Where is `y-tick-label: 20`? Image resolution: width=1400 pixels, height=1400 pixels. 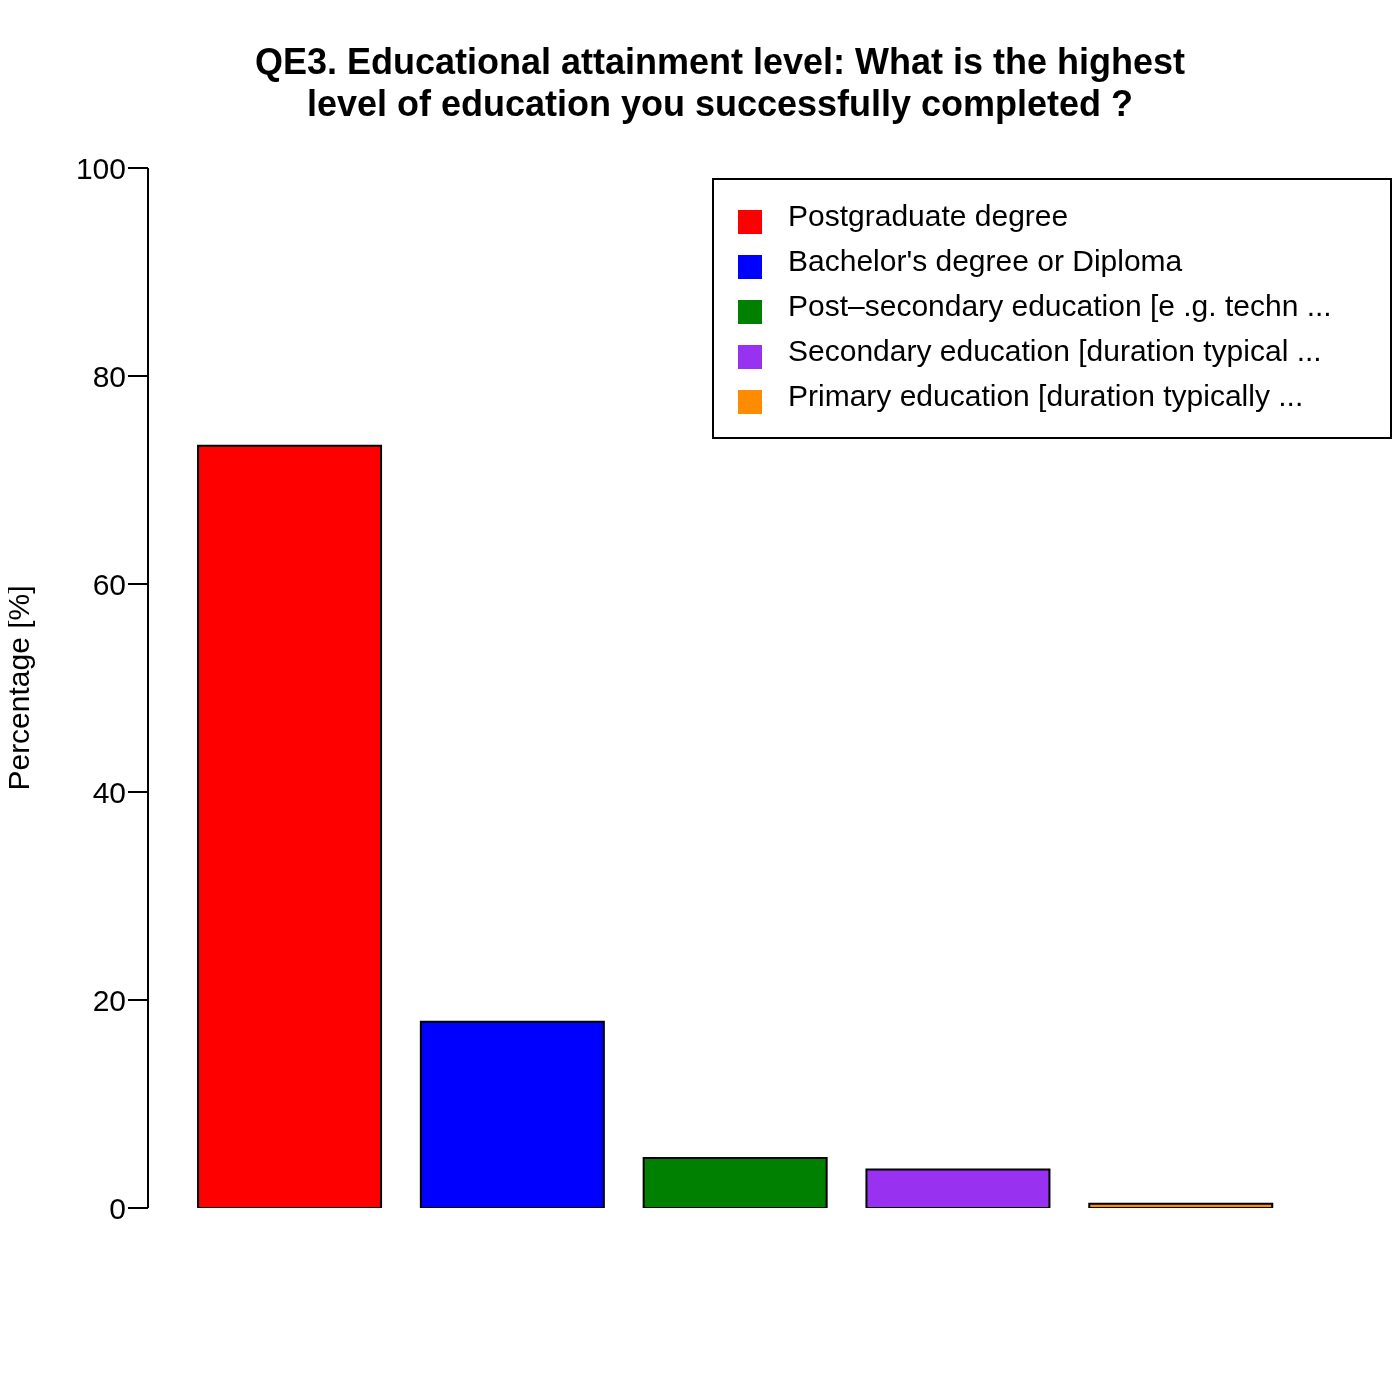
y-tick-label: 20 is located at coordinates (109, 1000).